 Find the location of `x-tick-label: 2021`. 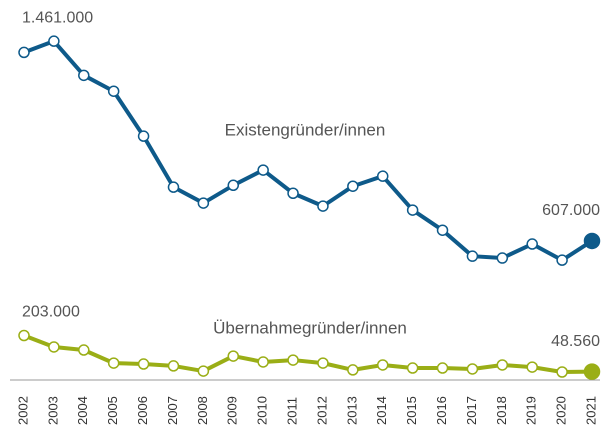

x-tick-label: 2021 is located at coordinates (590, 410).